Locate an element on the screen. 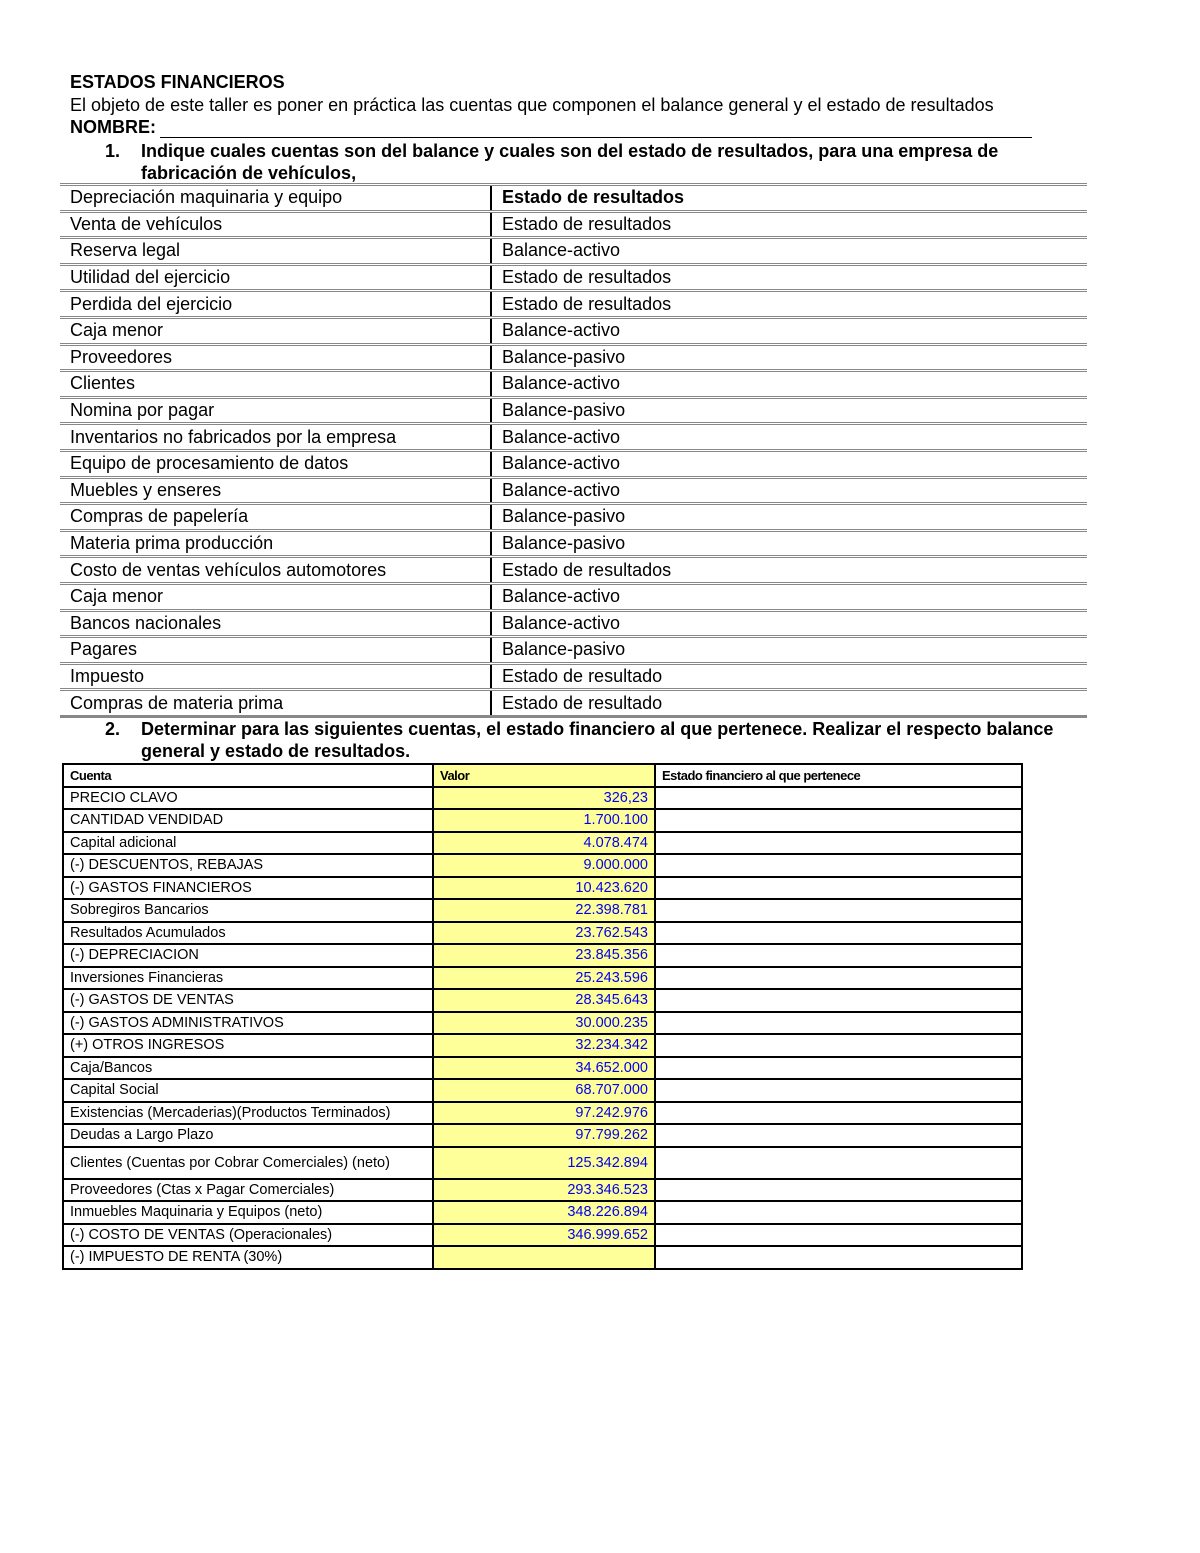 The image size is (1200, 1553). header-estado: Estado financiero al que pertenece is located at coordinates (838, 775).